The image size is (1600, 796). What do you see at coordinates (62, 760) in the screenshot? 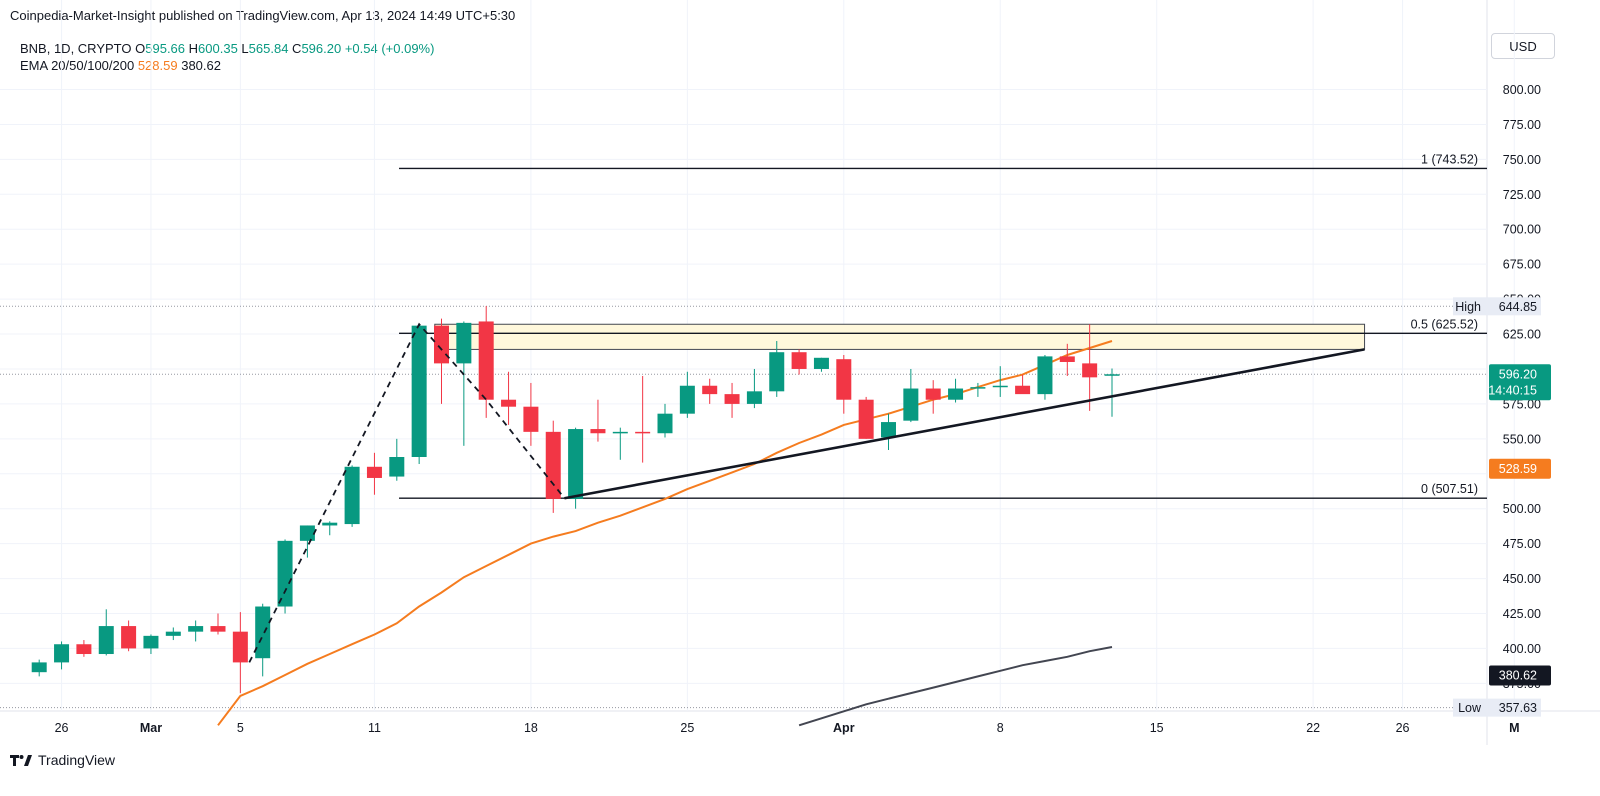
I see `footer: TradingView` at bounding box center [62, 760].